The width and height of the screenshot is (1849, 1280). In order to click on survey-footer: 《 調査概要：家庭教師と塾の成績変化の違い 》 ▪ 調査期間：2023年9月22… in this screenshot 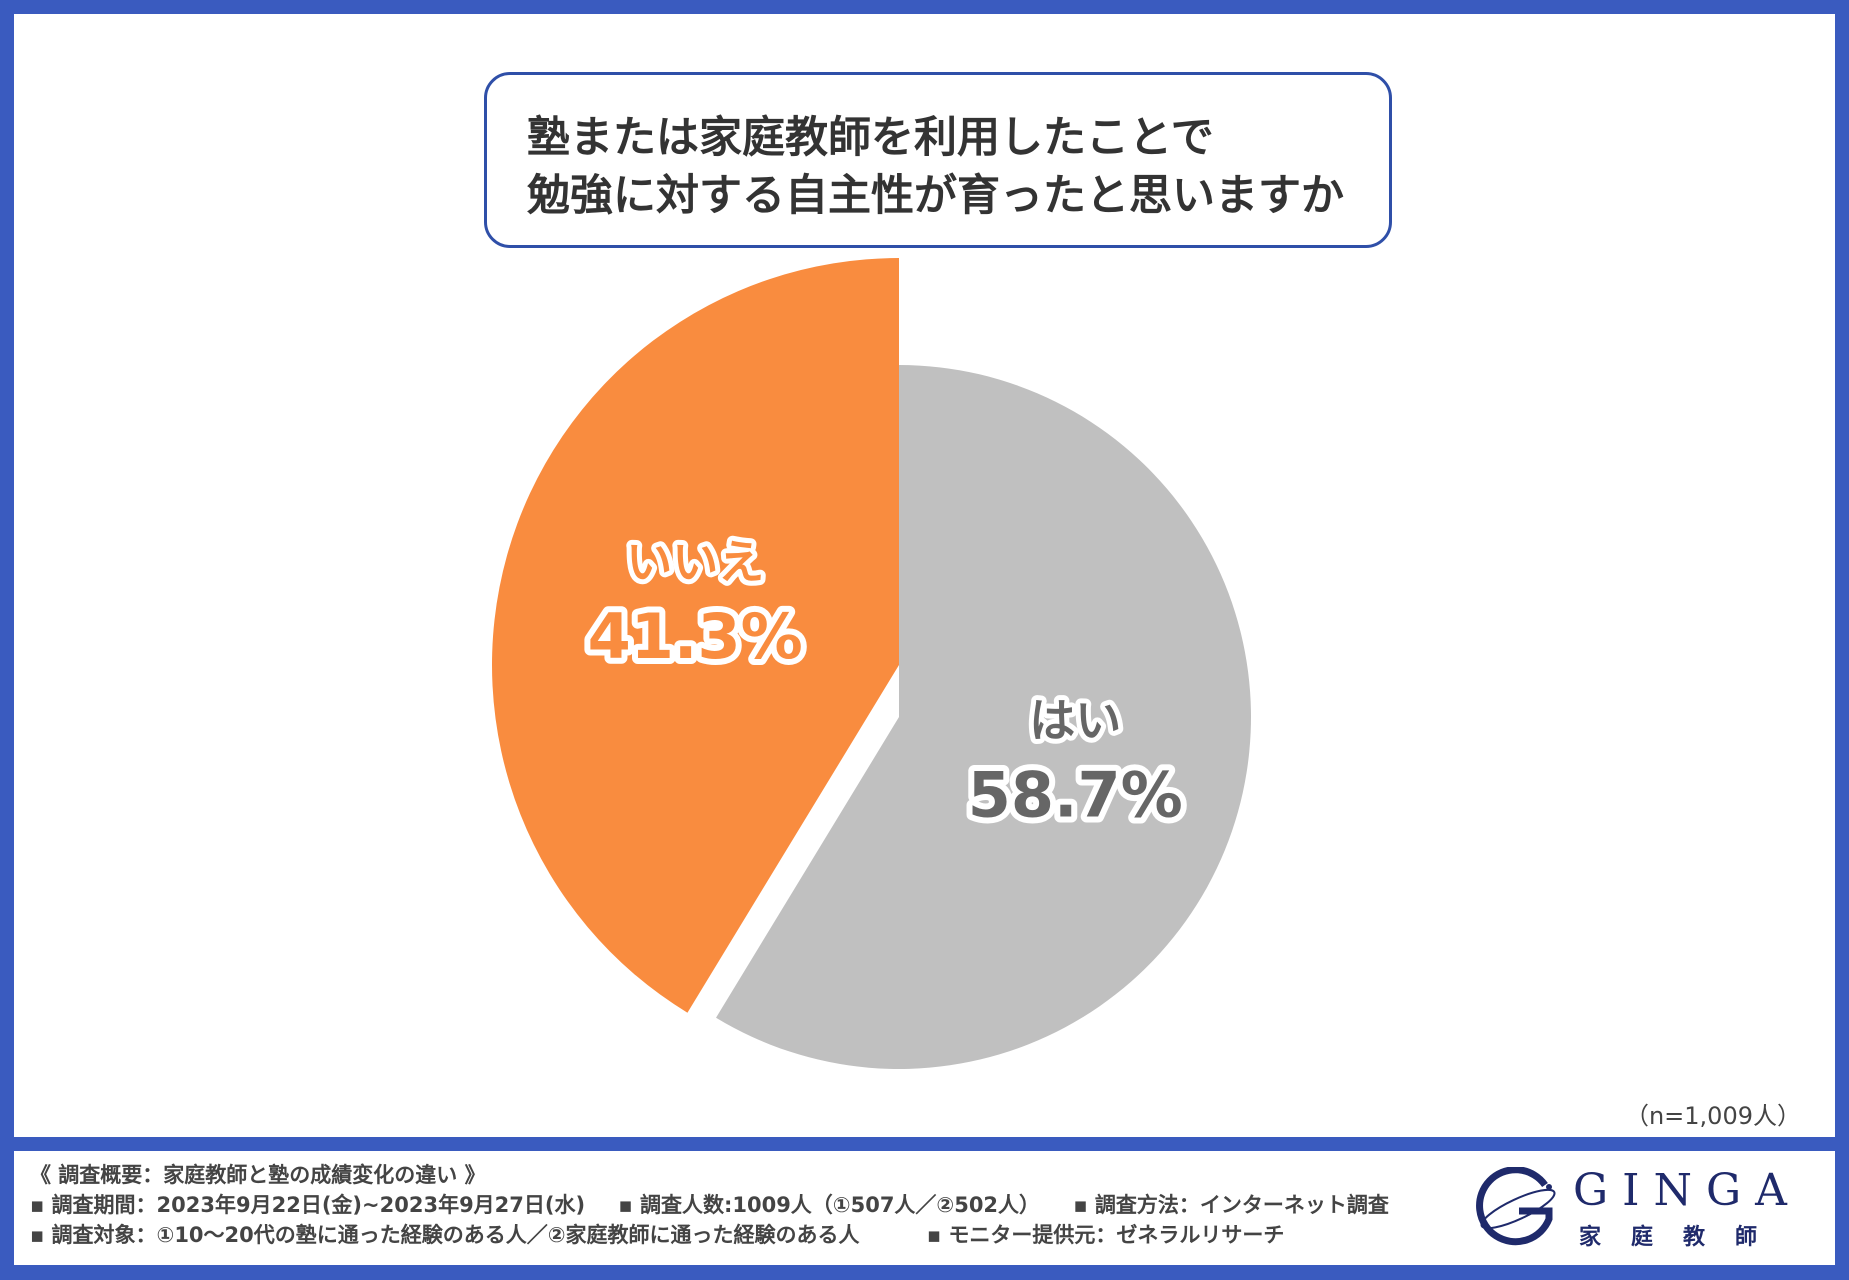, I will do `click(924, 1208)`.